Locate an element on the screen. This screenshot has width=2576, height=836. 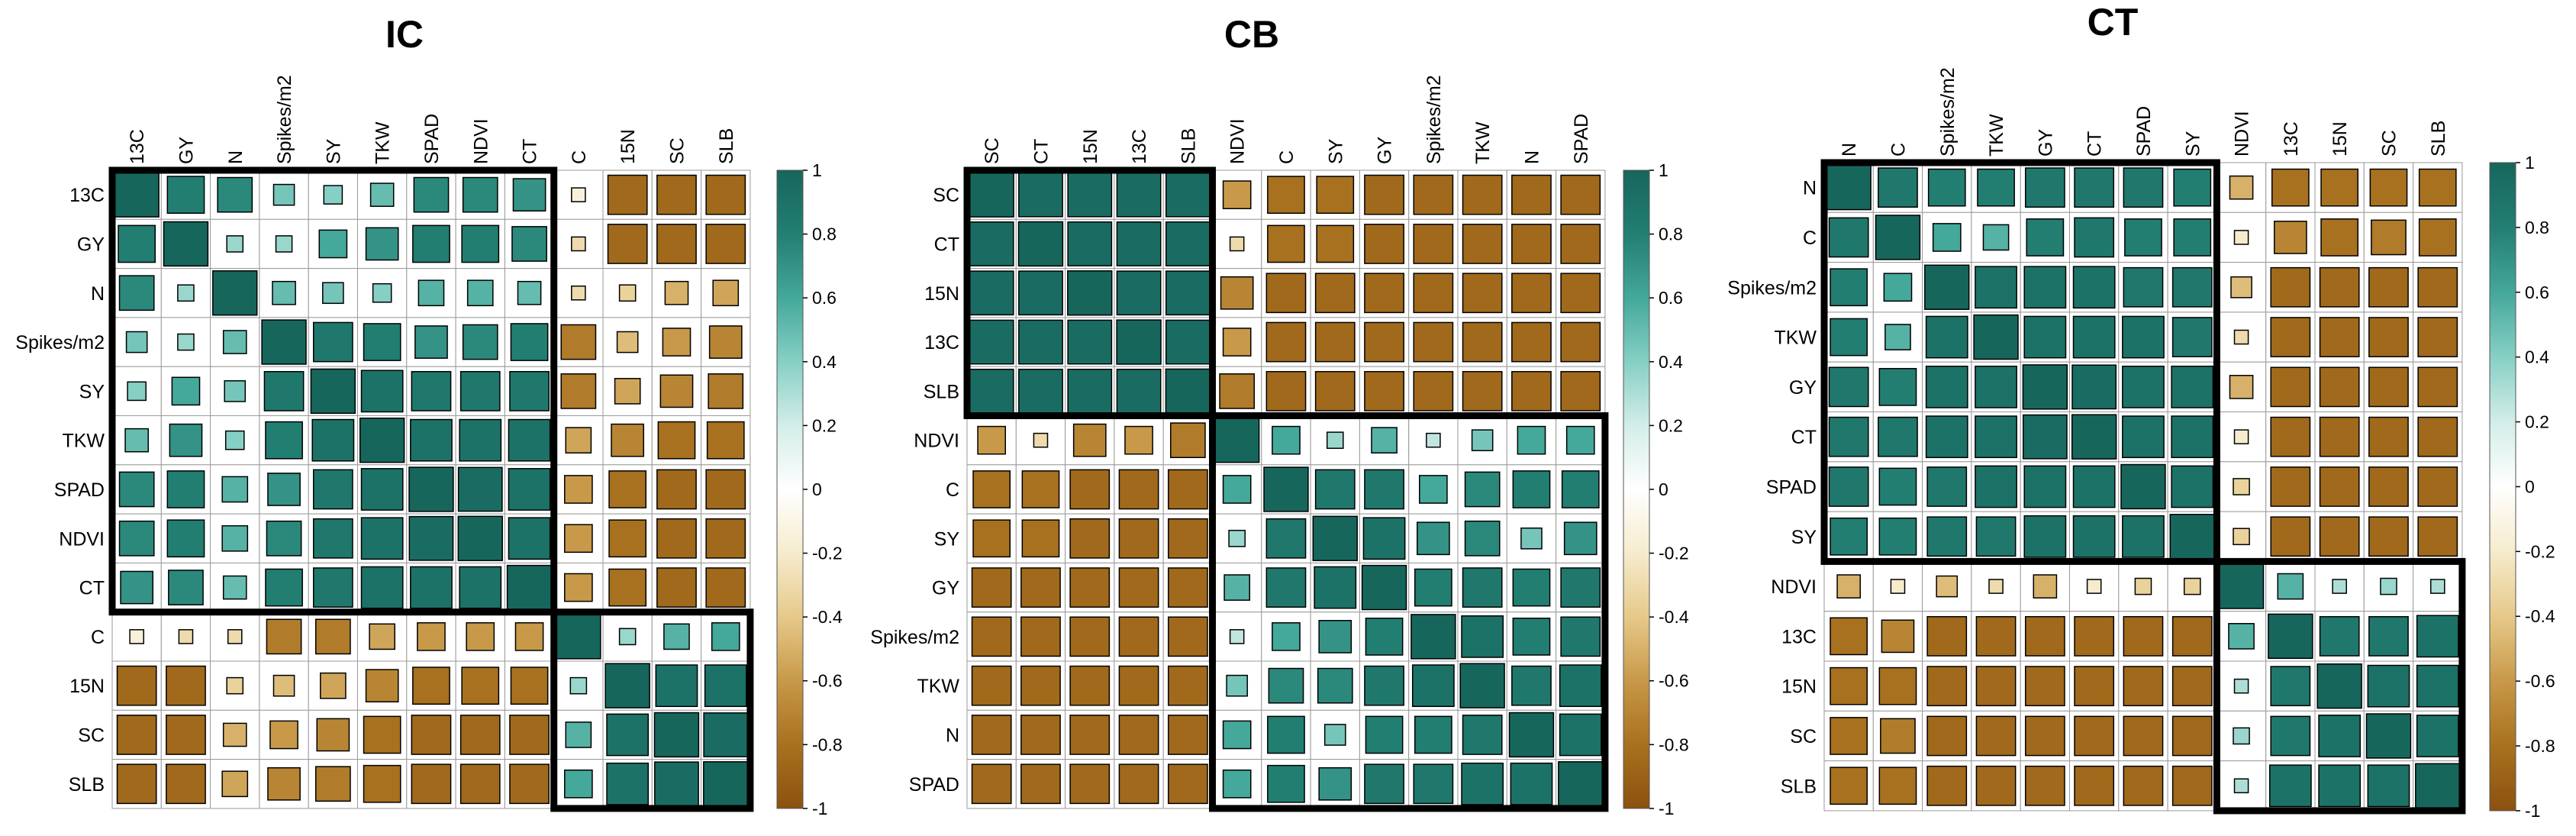
colorbar-tick-label: 0.8 is located at coordinates (1671, 234).